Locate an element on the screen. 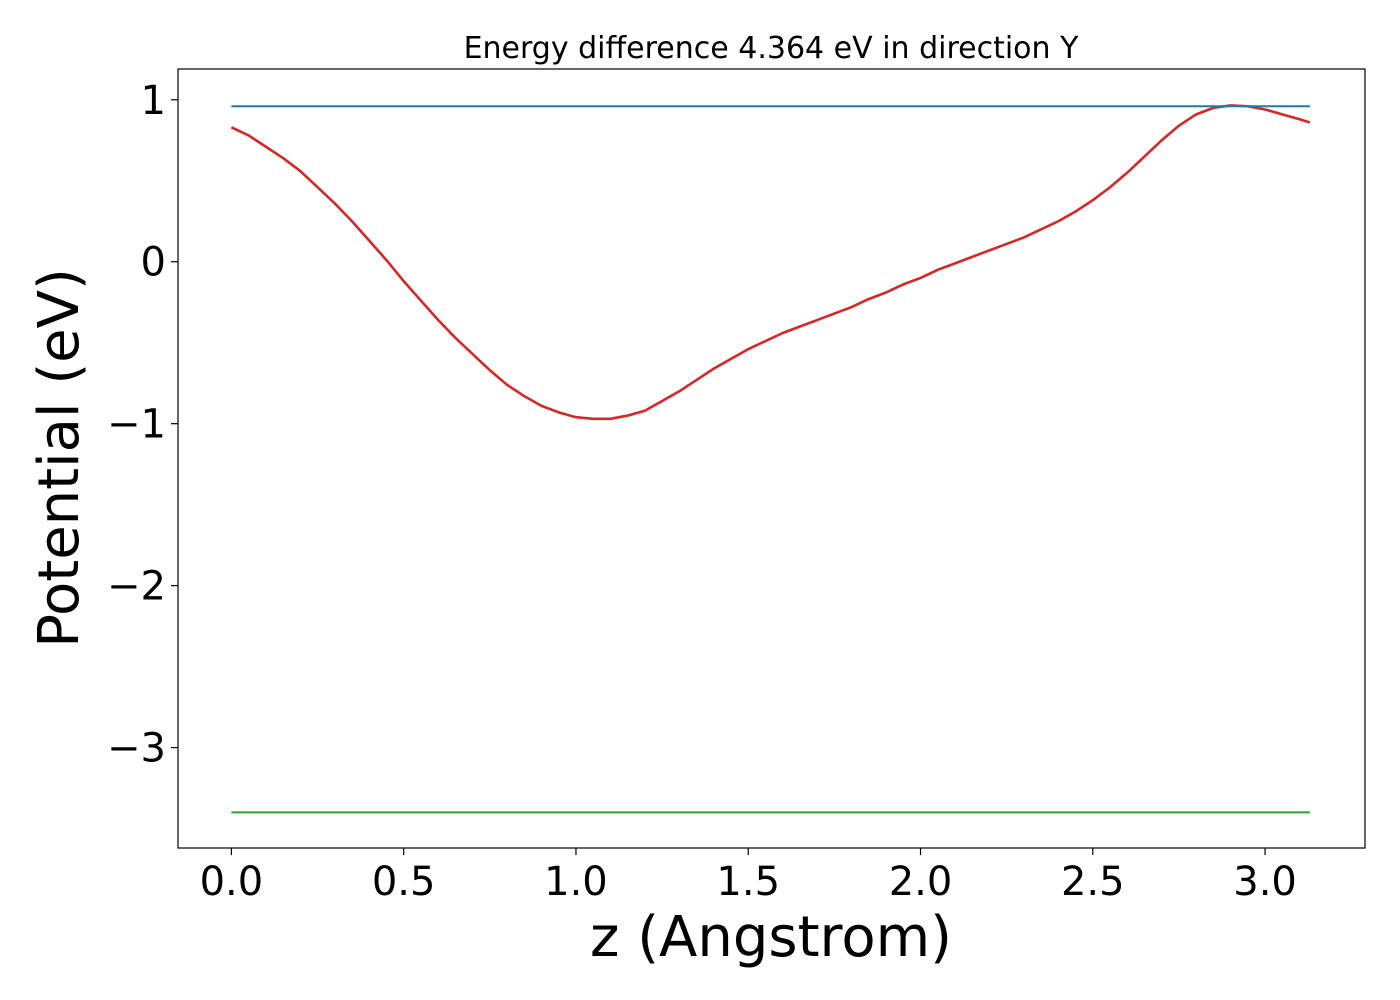 This screenshot has height=1000, width=1400. x-axis-ticks: 0.0 0.5 1.0 1.5 2.0 2.5 3.0 is located at coordinates (748, 876).